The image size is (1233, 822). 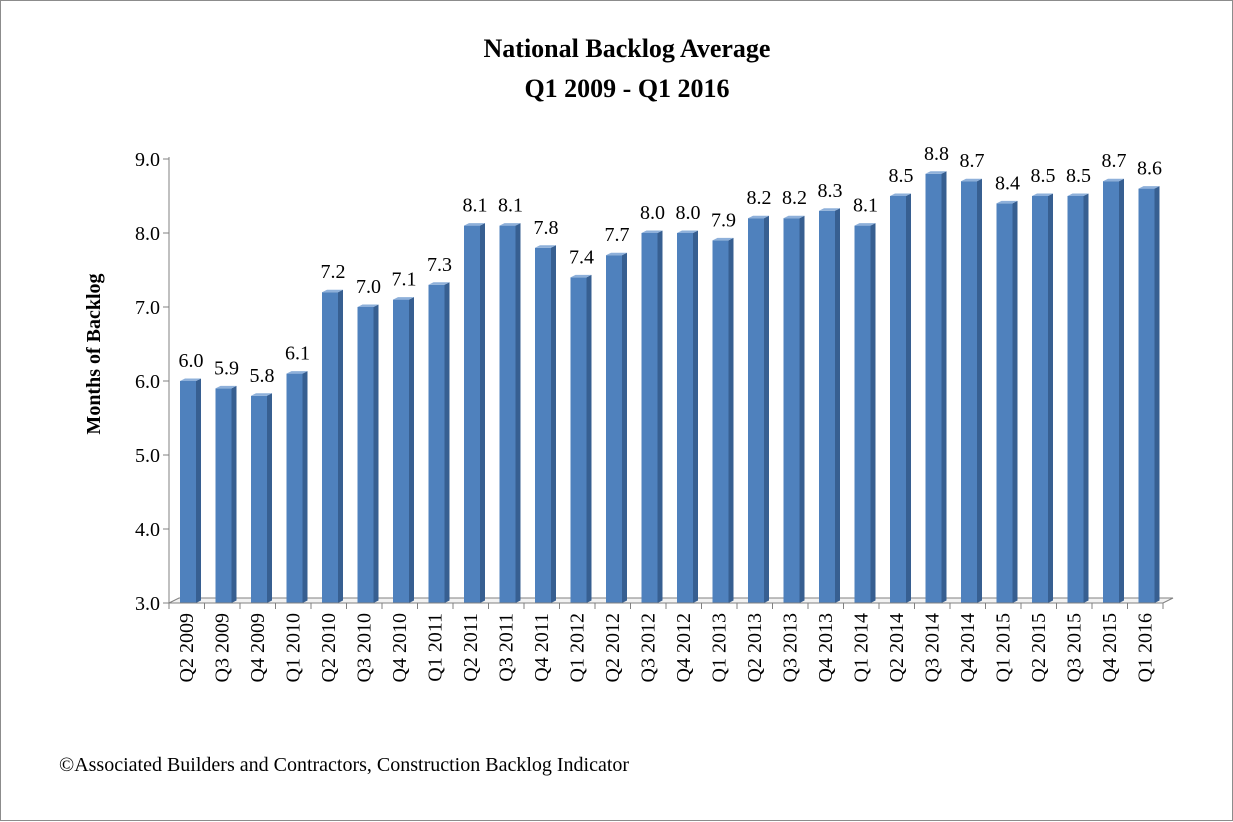 What do you see at coordinates (671, 600) in the screenshot?
I see `chart-floor` at bounding box center [671, 600].